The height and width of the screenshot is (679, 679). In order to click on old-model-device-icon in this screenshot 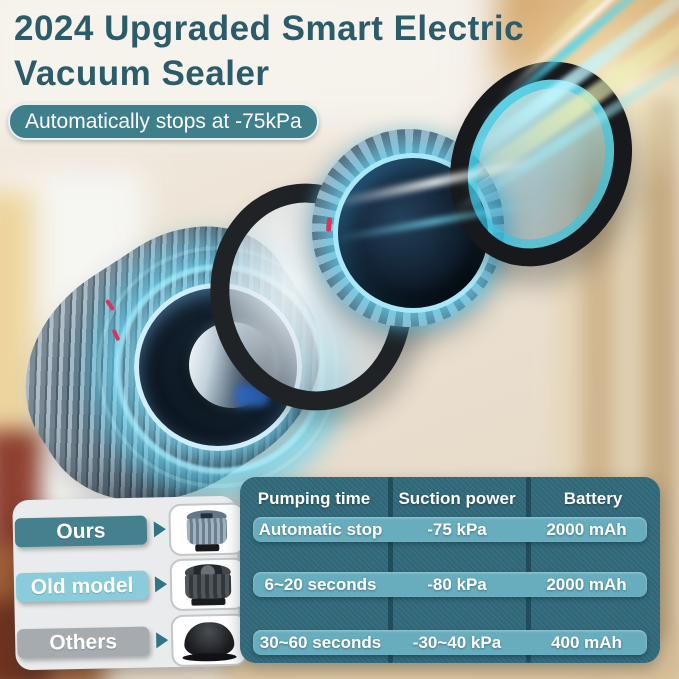, I will do `click(208, 584)`.